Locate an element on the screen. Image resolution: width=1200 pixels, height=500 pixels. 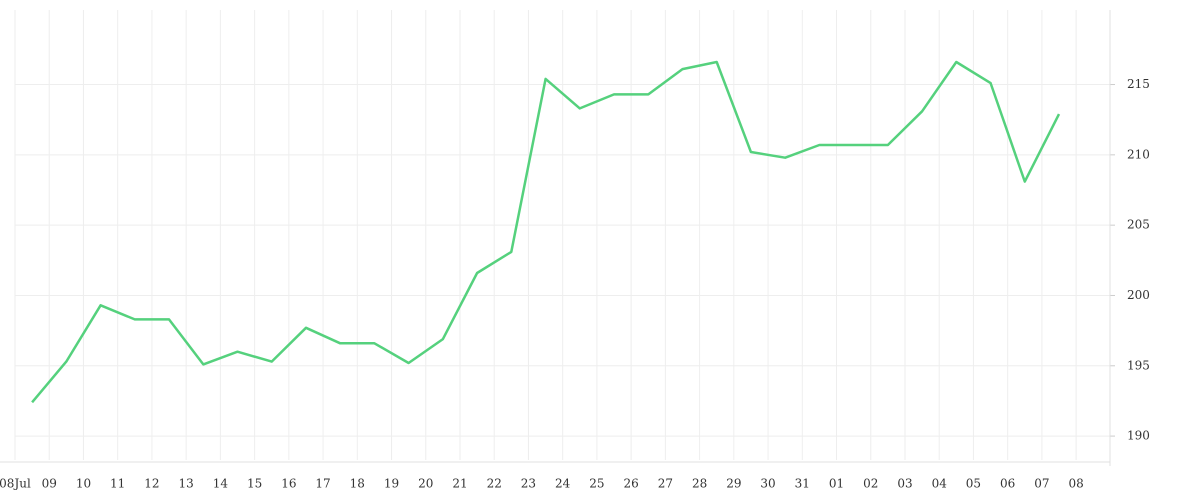
y-tick-label: 215 is located at coordinates (1138, 84).